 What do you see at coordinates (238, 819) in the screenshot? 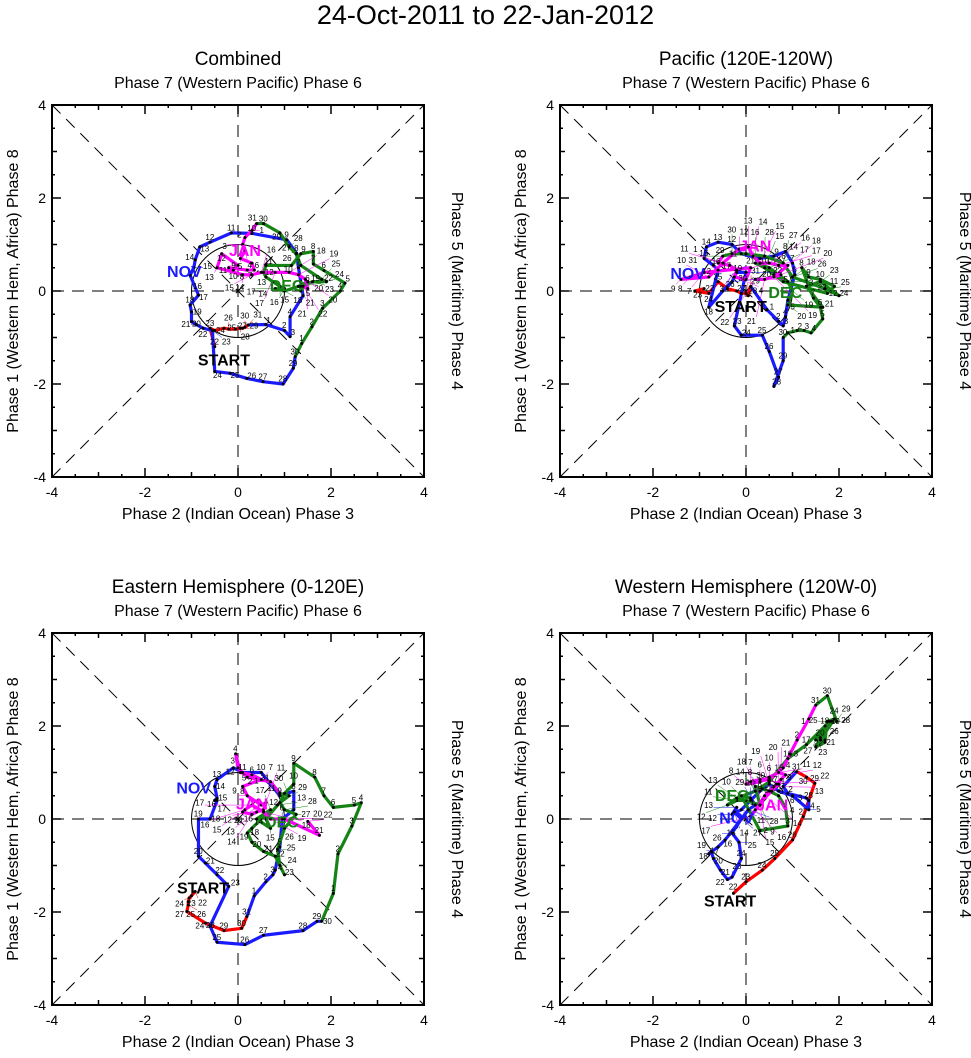
I see `diagonal-dashed-line` at bounding box center [238, 819].